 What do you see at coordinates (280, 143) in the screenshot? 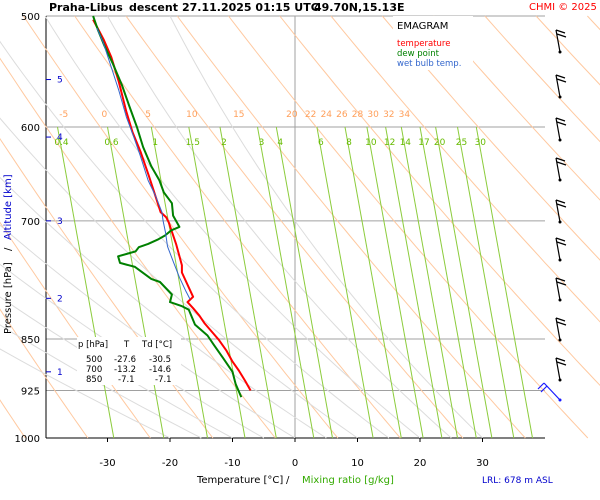
I see `mixing-ratio-label: 4` at bounding box center [280, 143].